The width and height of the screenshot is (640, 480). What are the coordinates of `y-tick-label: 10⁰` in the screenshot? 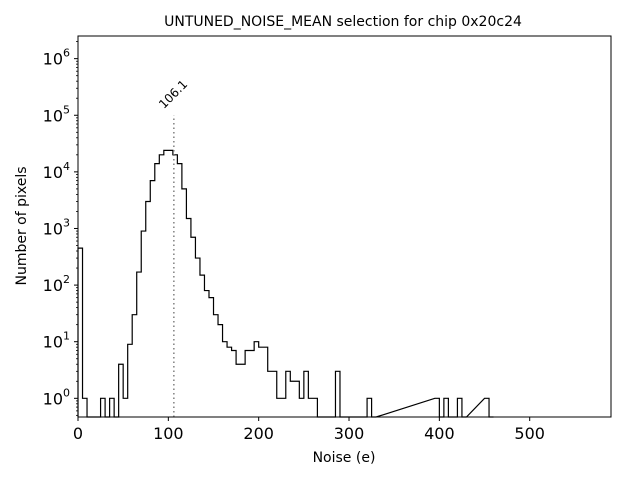 It's located at (56, 397).